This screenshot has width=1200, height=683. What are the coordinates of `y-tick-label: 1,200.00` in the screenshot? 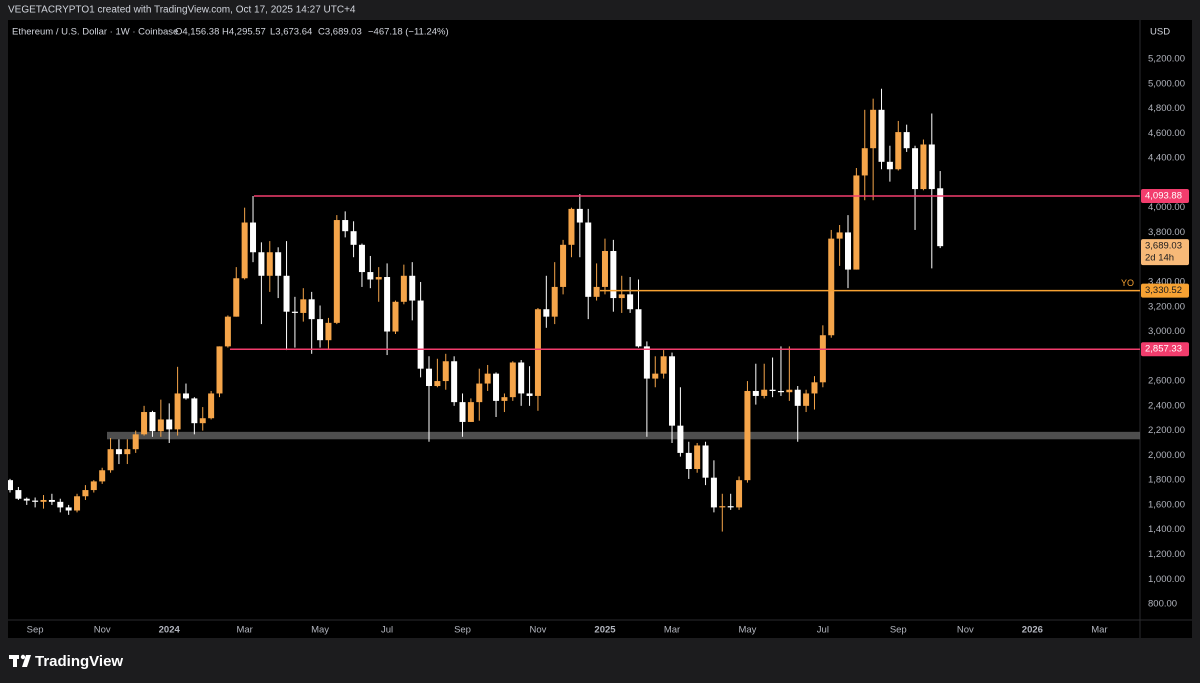 It's located at (1166, 554).